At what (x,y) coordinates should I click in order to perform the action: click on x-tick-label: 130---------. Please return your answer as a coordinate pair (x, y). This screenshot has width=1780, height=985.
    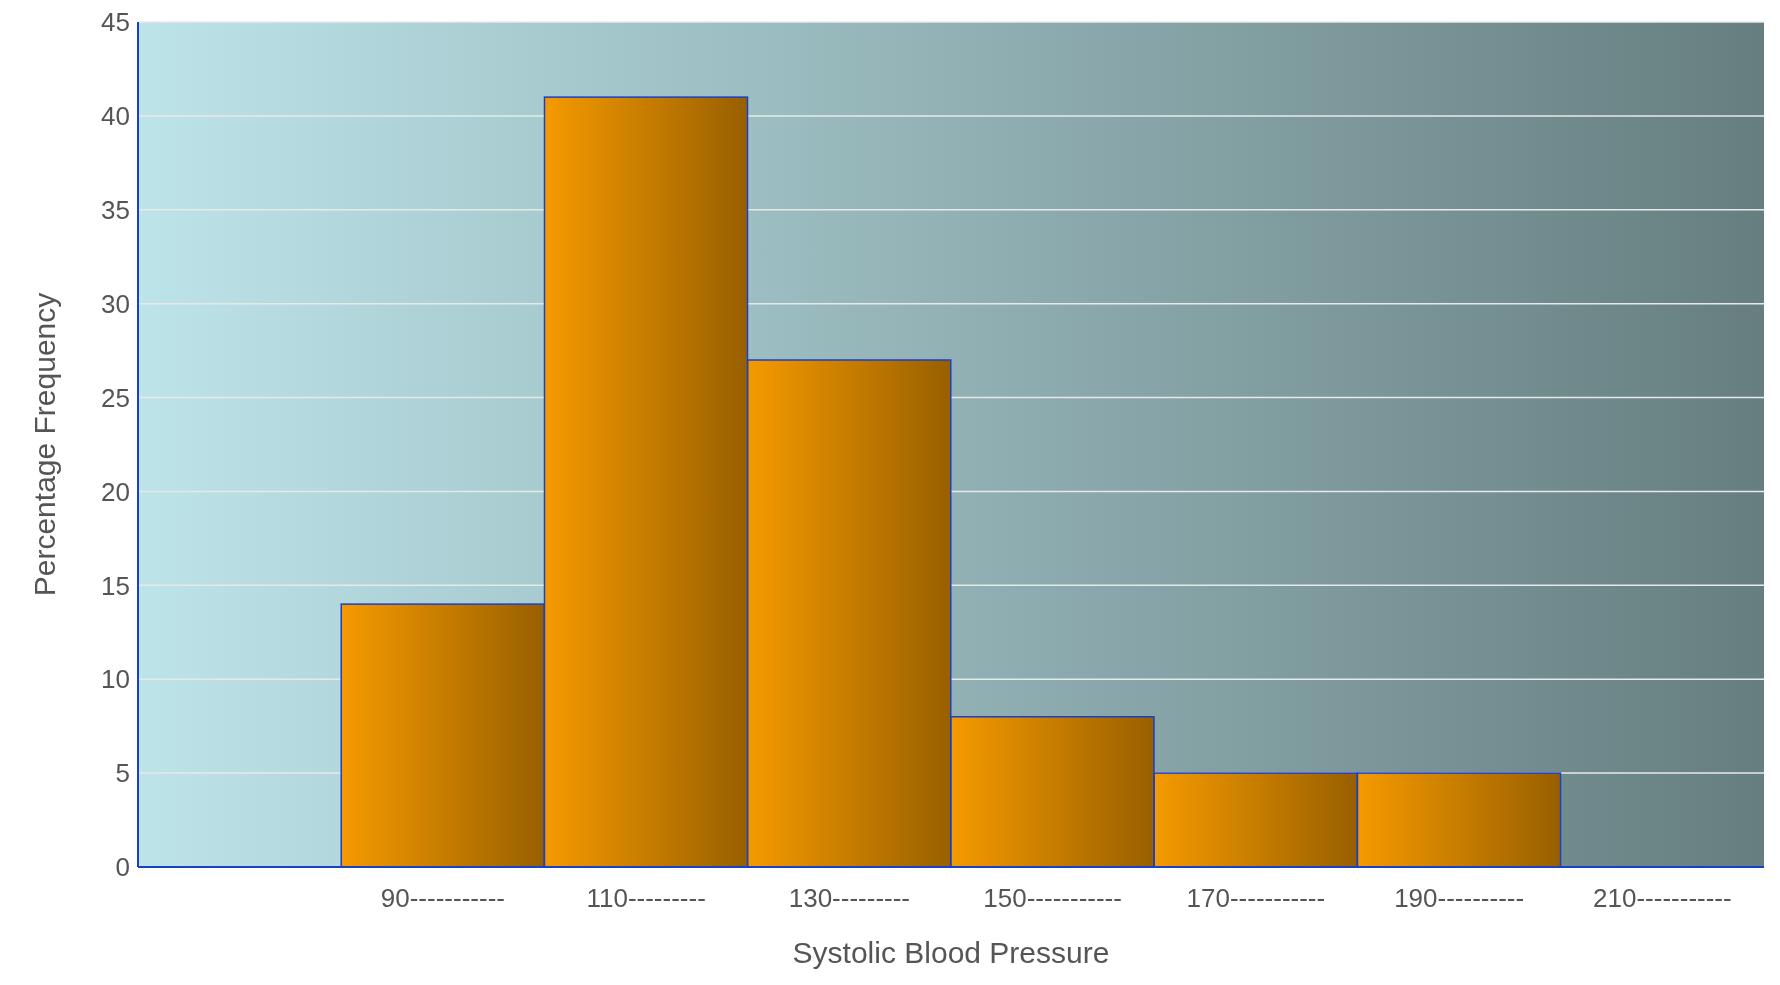
    Looking at the image, I should click on (849, 898).